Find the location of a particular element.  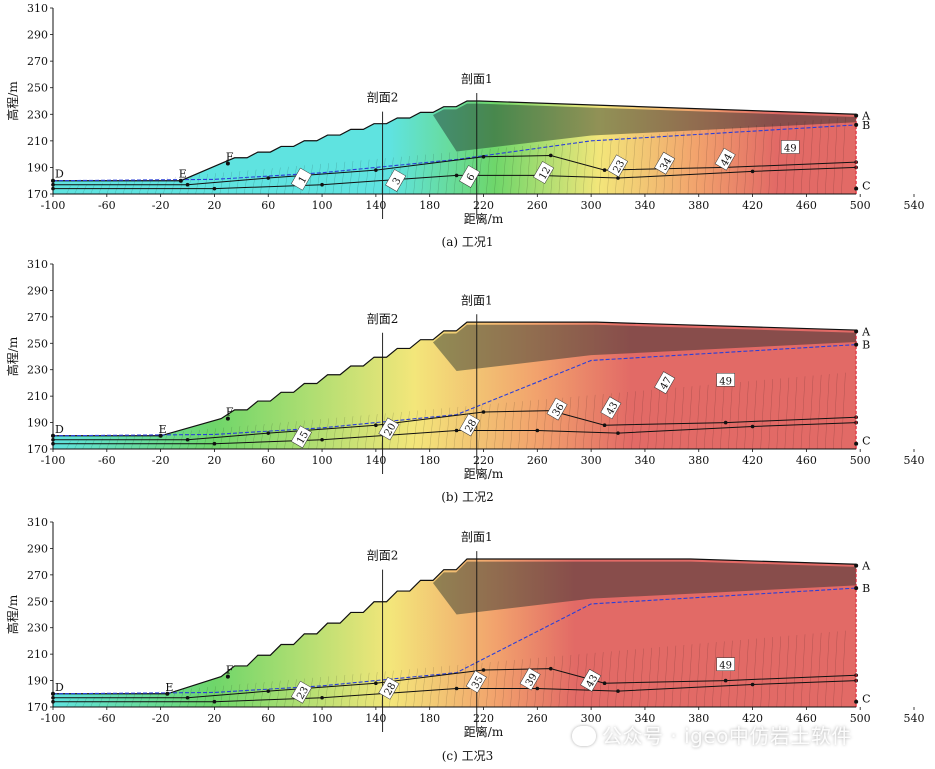

y-tick-label: 190 is located at coordinates (37, 681).